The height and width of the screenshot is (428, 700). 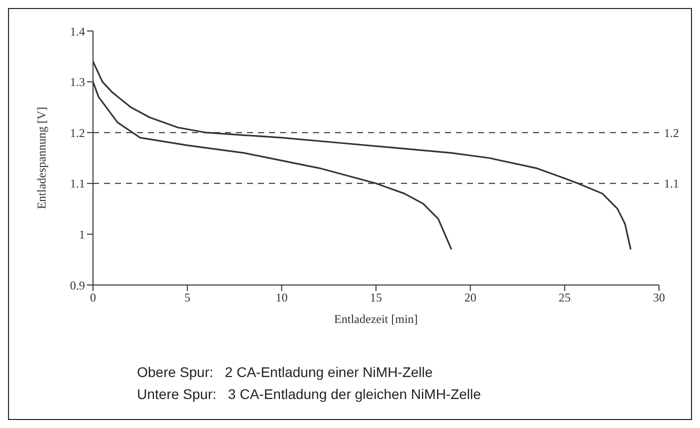 What do you see at coordinates (376, 297) in the screenshot?
I see `x-tick-label: 15` at bounding box center [376, 297].